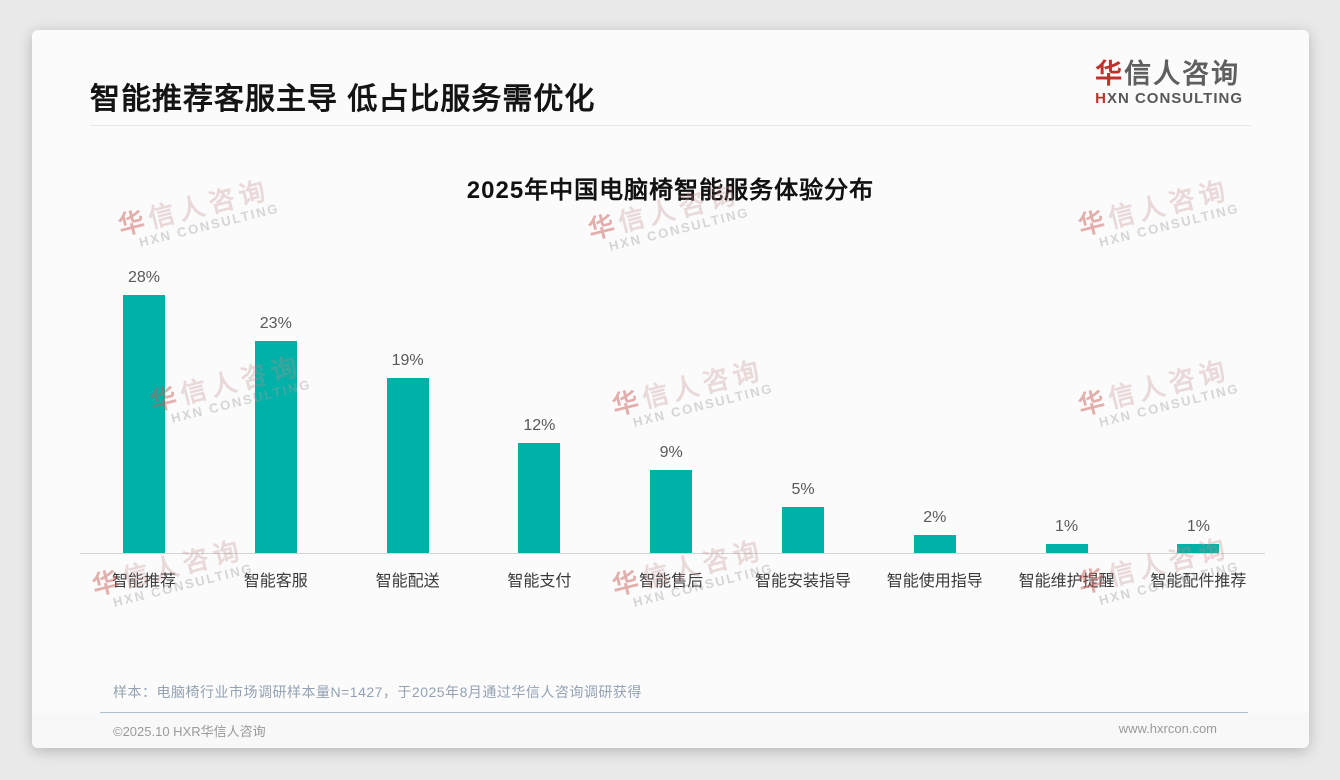 This screenshot has height=780, width=1340. I want to click on bar-value-label: 28%, so click(144, 278).